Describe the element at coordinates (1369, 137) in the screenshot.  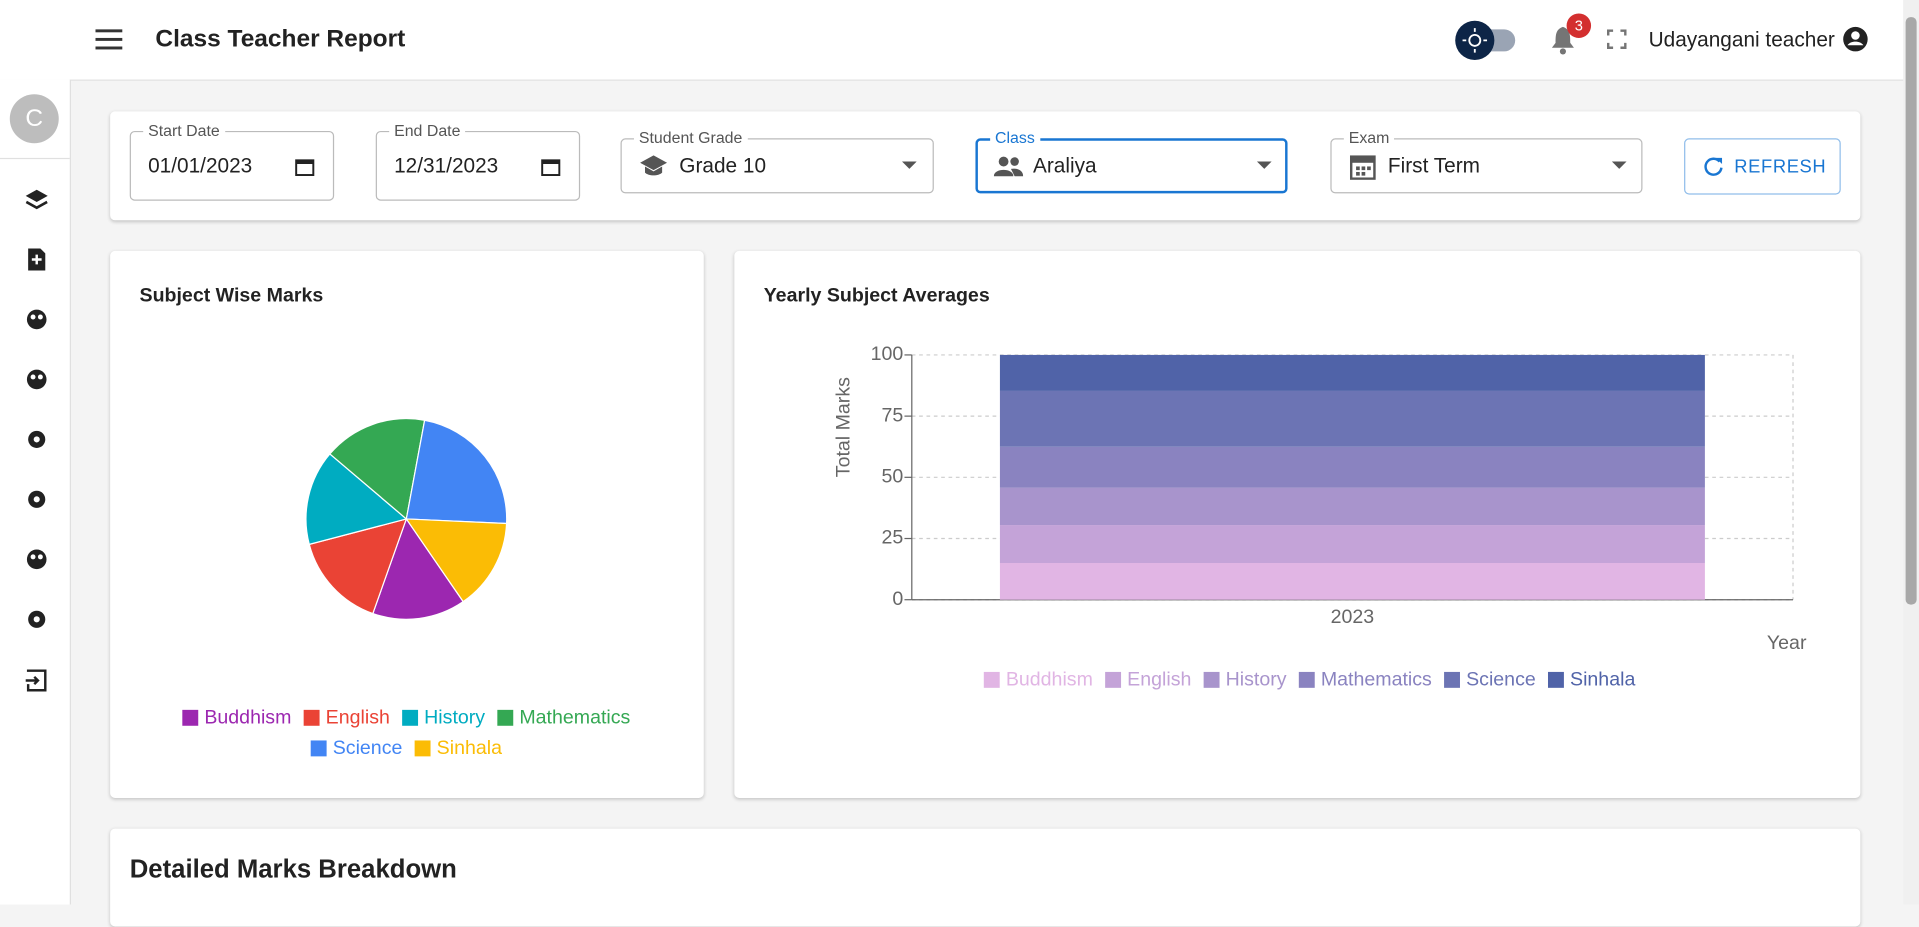
I see `field-label: Exam` at that location.